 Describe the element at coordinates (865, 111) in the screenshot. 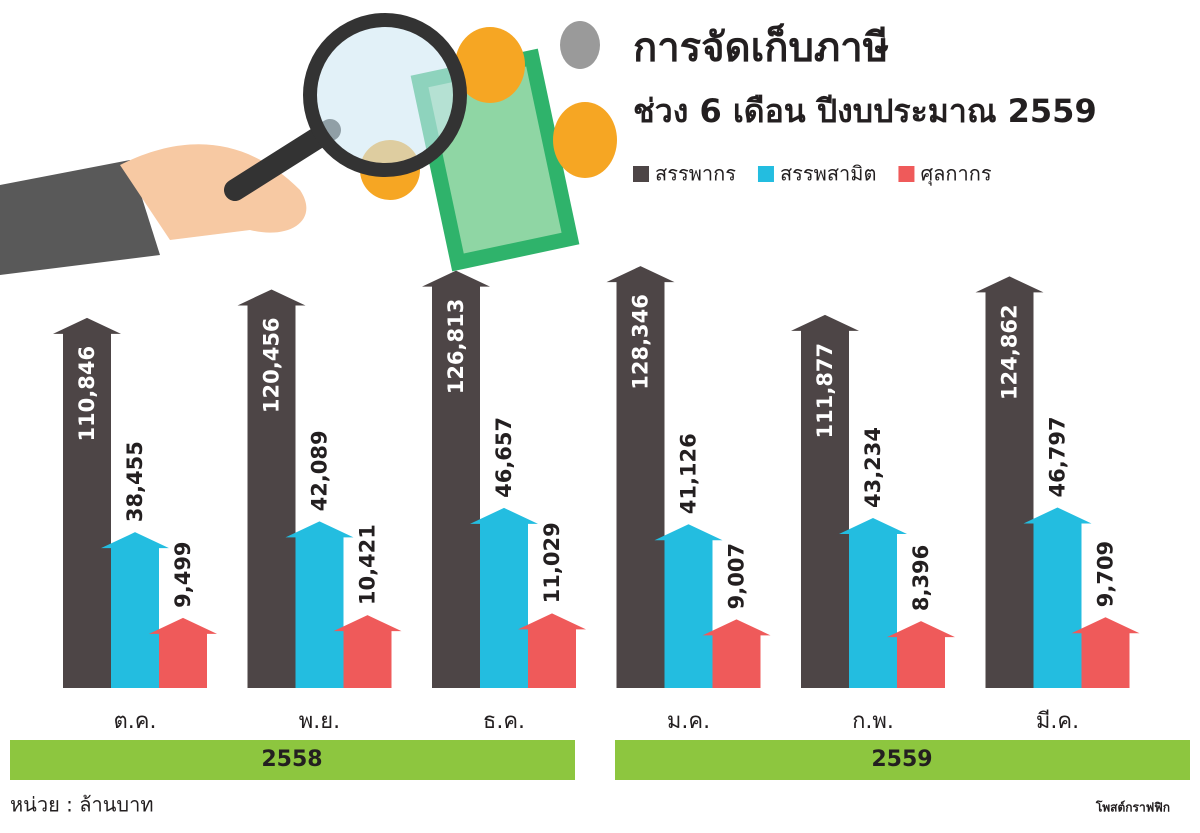

I see `chart-subtitle: ช่วง 6 เดือน ปีงบประมาณ 2559` at that location.